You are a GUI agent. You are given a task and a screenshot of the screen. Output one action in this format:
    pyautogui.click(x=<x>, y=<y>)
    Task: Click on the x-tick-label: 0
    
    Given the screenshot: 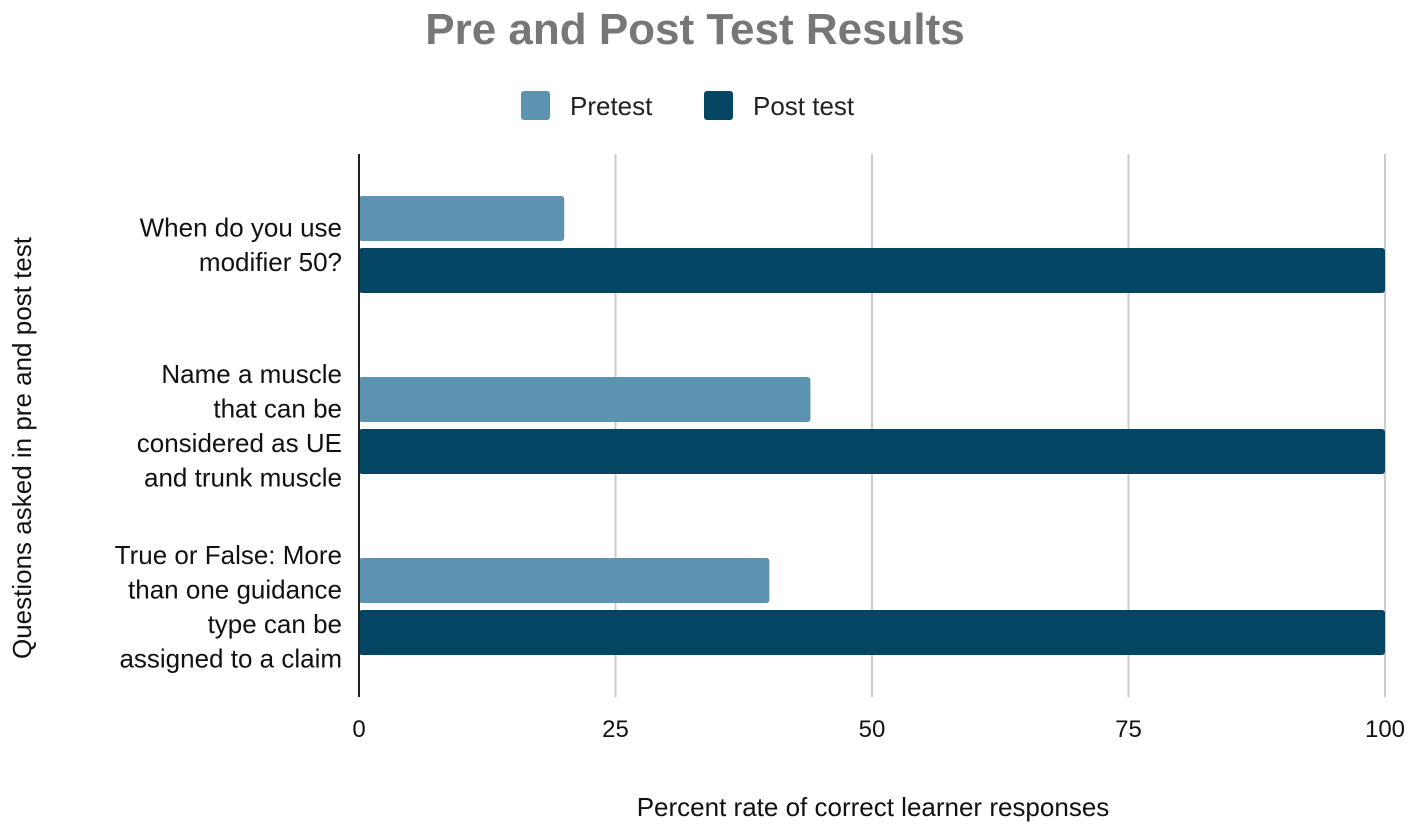 What is the action you would take?
    pyautogui.click(x=358, y=729)
    